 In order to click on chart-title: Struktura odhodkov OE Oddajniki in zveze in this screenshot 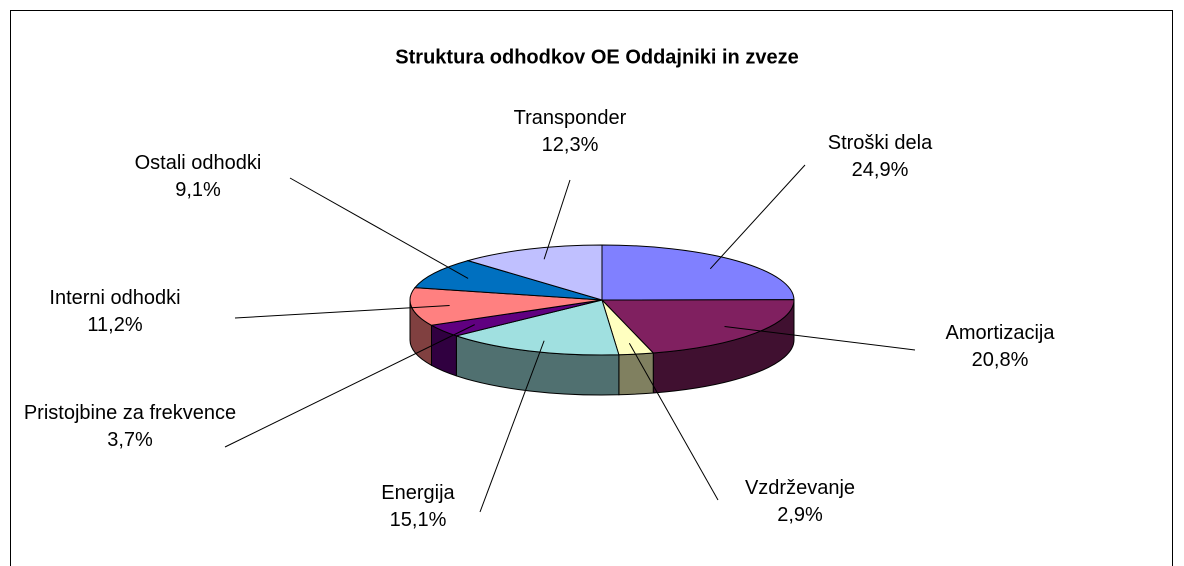, I will do `click(596, 57)`.